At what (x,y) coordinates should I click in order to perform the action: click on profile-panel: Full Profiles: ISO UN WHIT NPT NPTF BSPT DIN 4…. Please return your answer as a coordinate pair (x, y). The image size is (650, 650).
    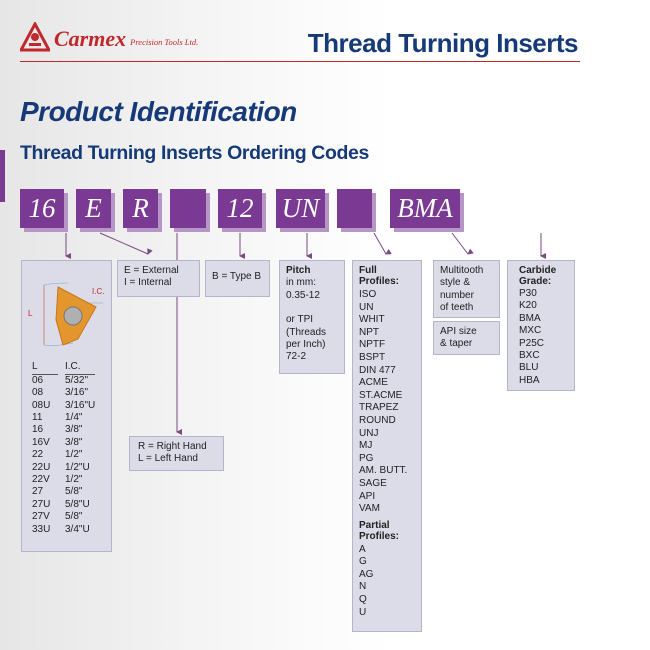
    Looking at the image, I should click on (387, 446).